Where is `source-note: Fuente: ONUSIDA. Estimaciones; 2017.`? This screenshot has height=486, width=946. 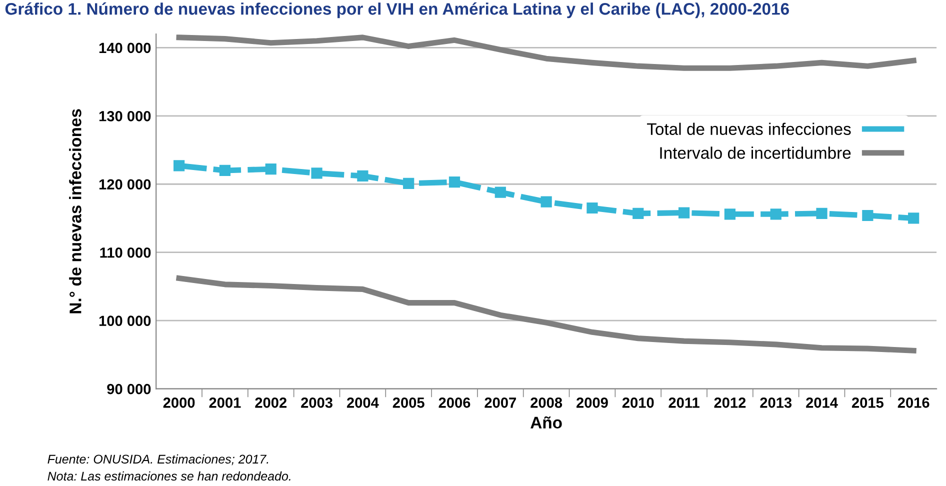
source-note: Fuente: ONUSIDA. Estimaciones; 2017. is located at coordinates (158, 460).